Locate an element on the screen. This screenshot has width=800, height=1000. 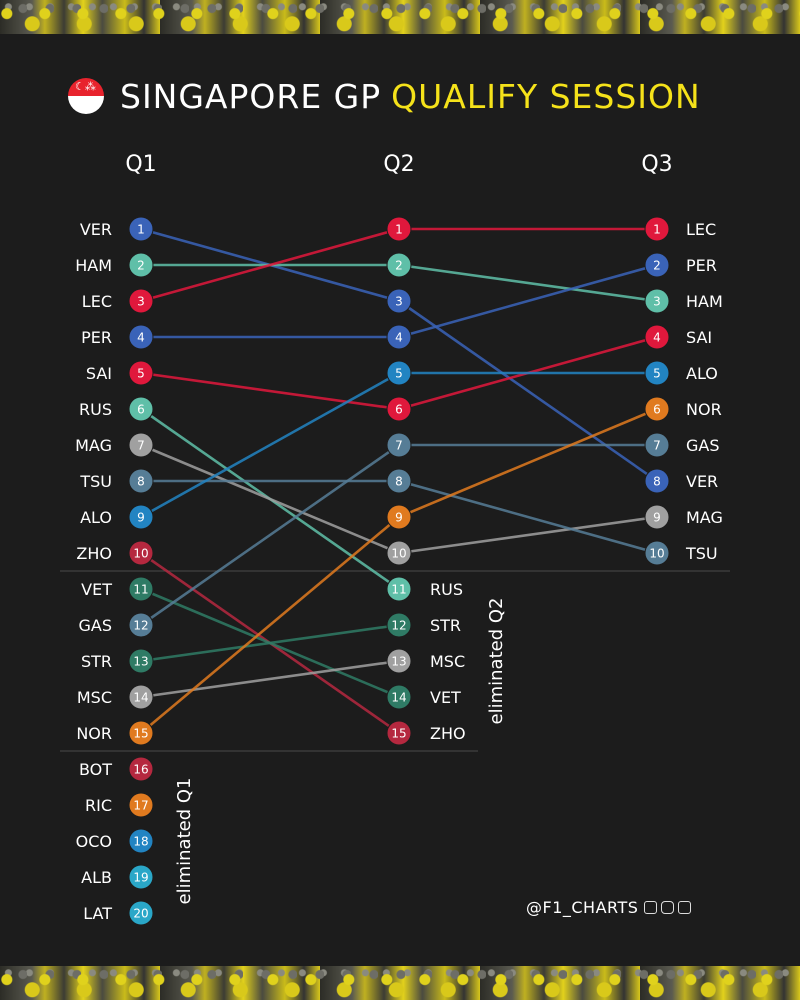
position-label-ham-q3: 3 is located at coordinates (657, 302).